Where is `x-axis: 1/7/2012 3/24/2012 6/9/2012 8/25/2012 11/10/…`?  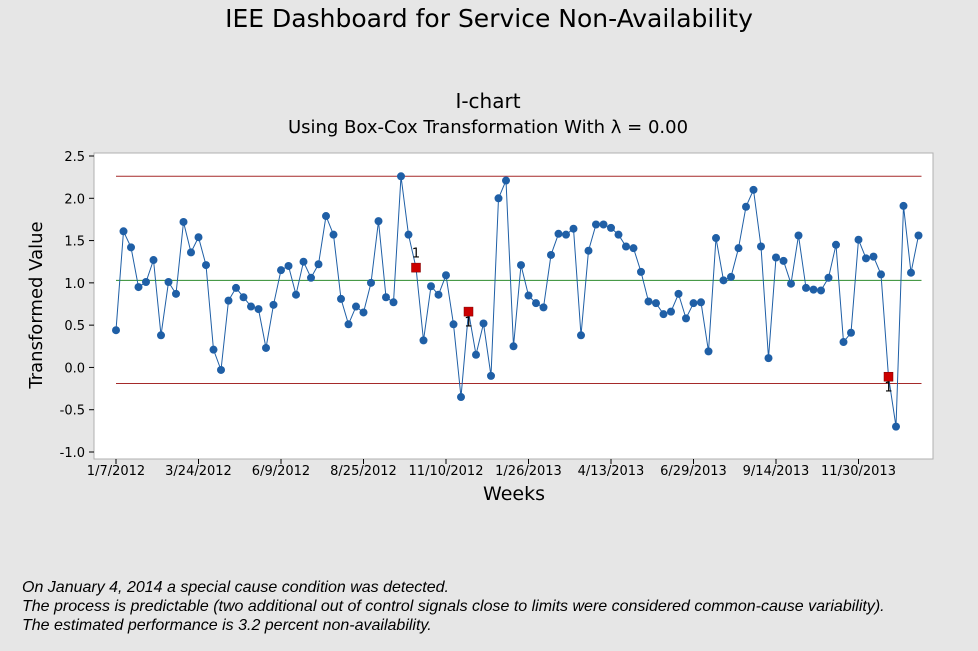 x-axis: 1/7/2012 3/24/2012 6/9/2012 8/25/2012 11/10/… is located at coordinates (491, 469).